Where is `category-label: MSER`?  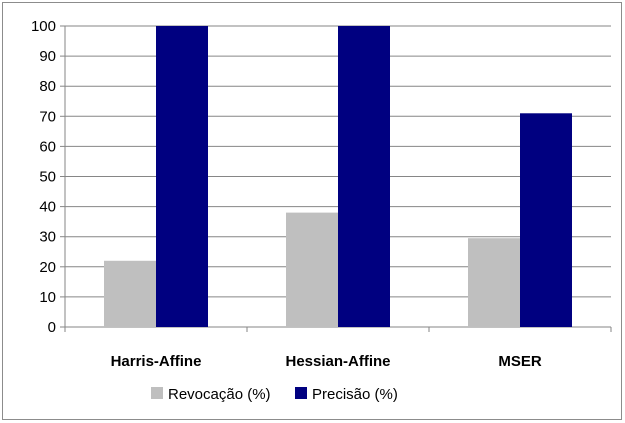
category-label: MSER is located at coordinates (520, 361).